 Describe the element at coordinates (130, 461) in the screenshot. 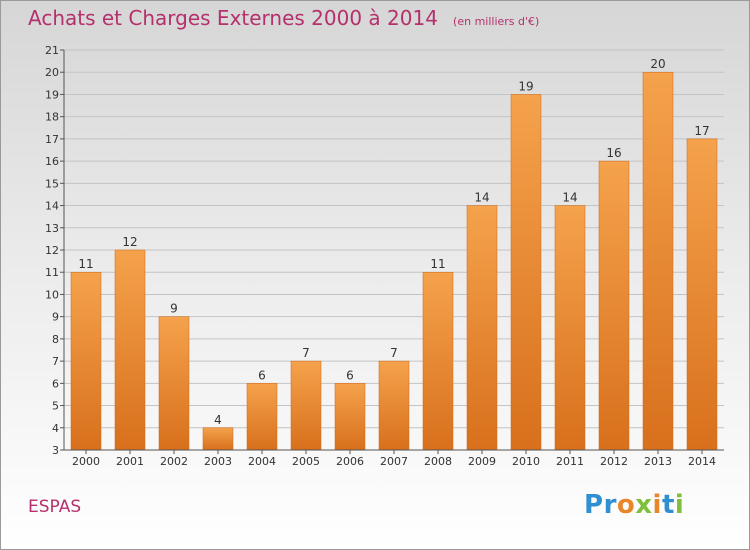

I see `x-tick-label: 2001` at that location.